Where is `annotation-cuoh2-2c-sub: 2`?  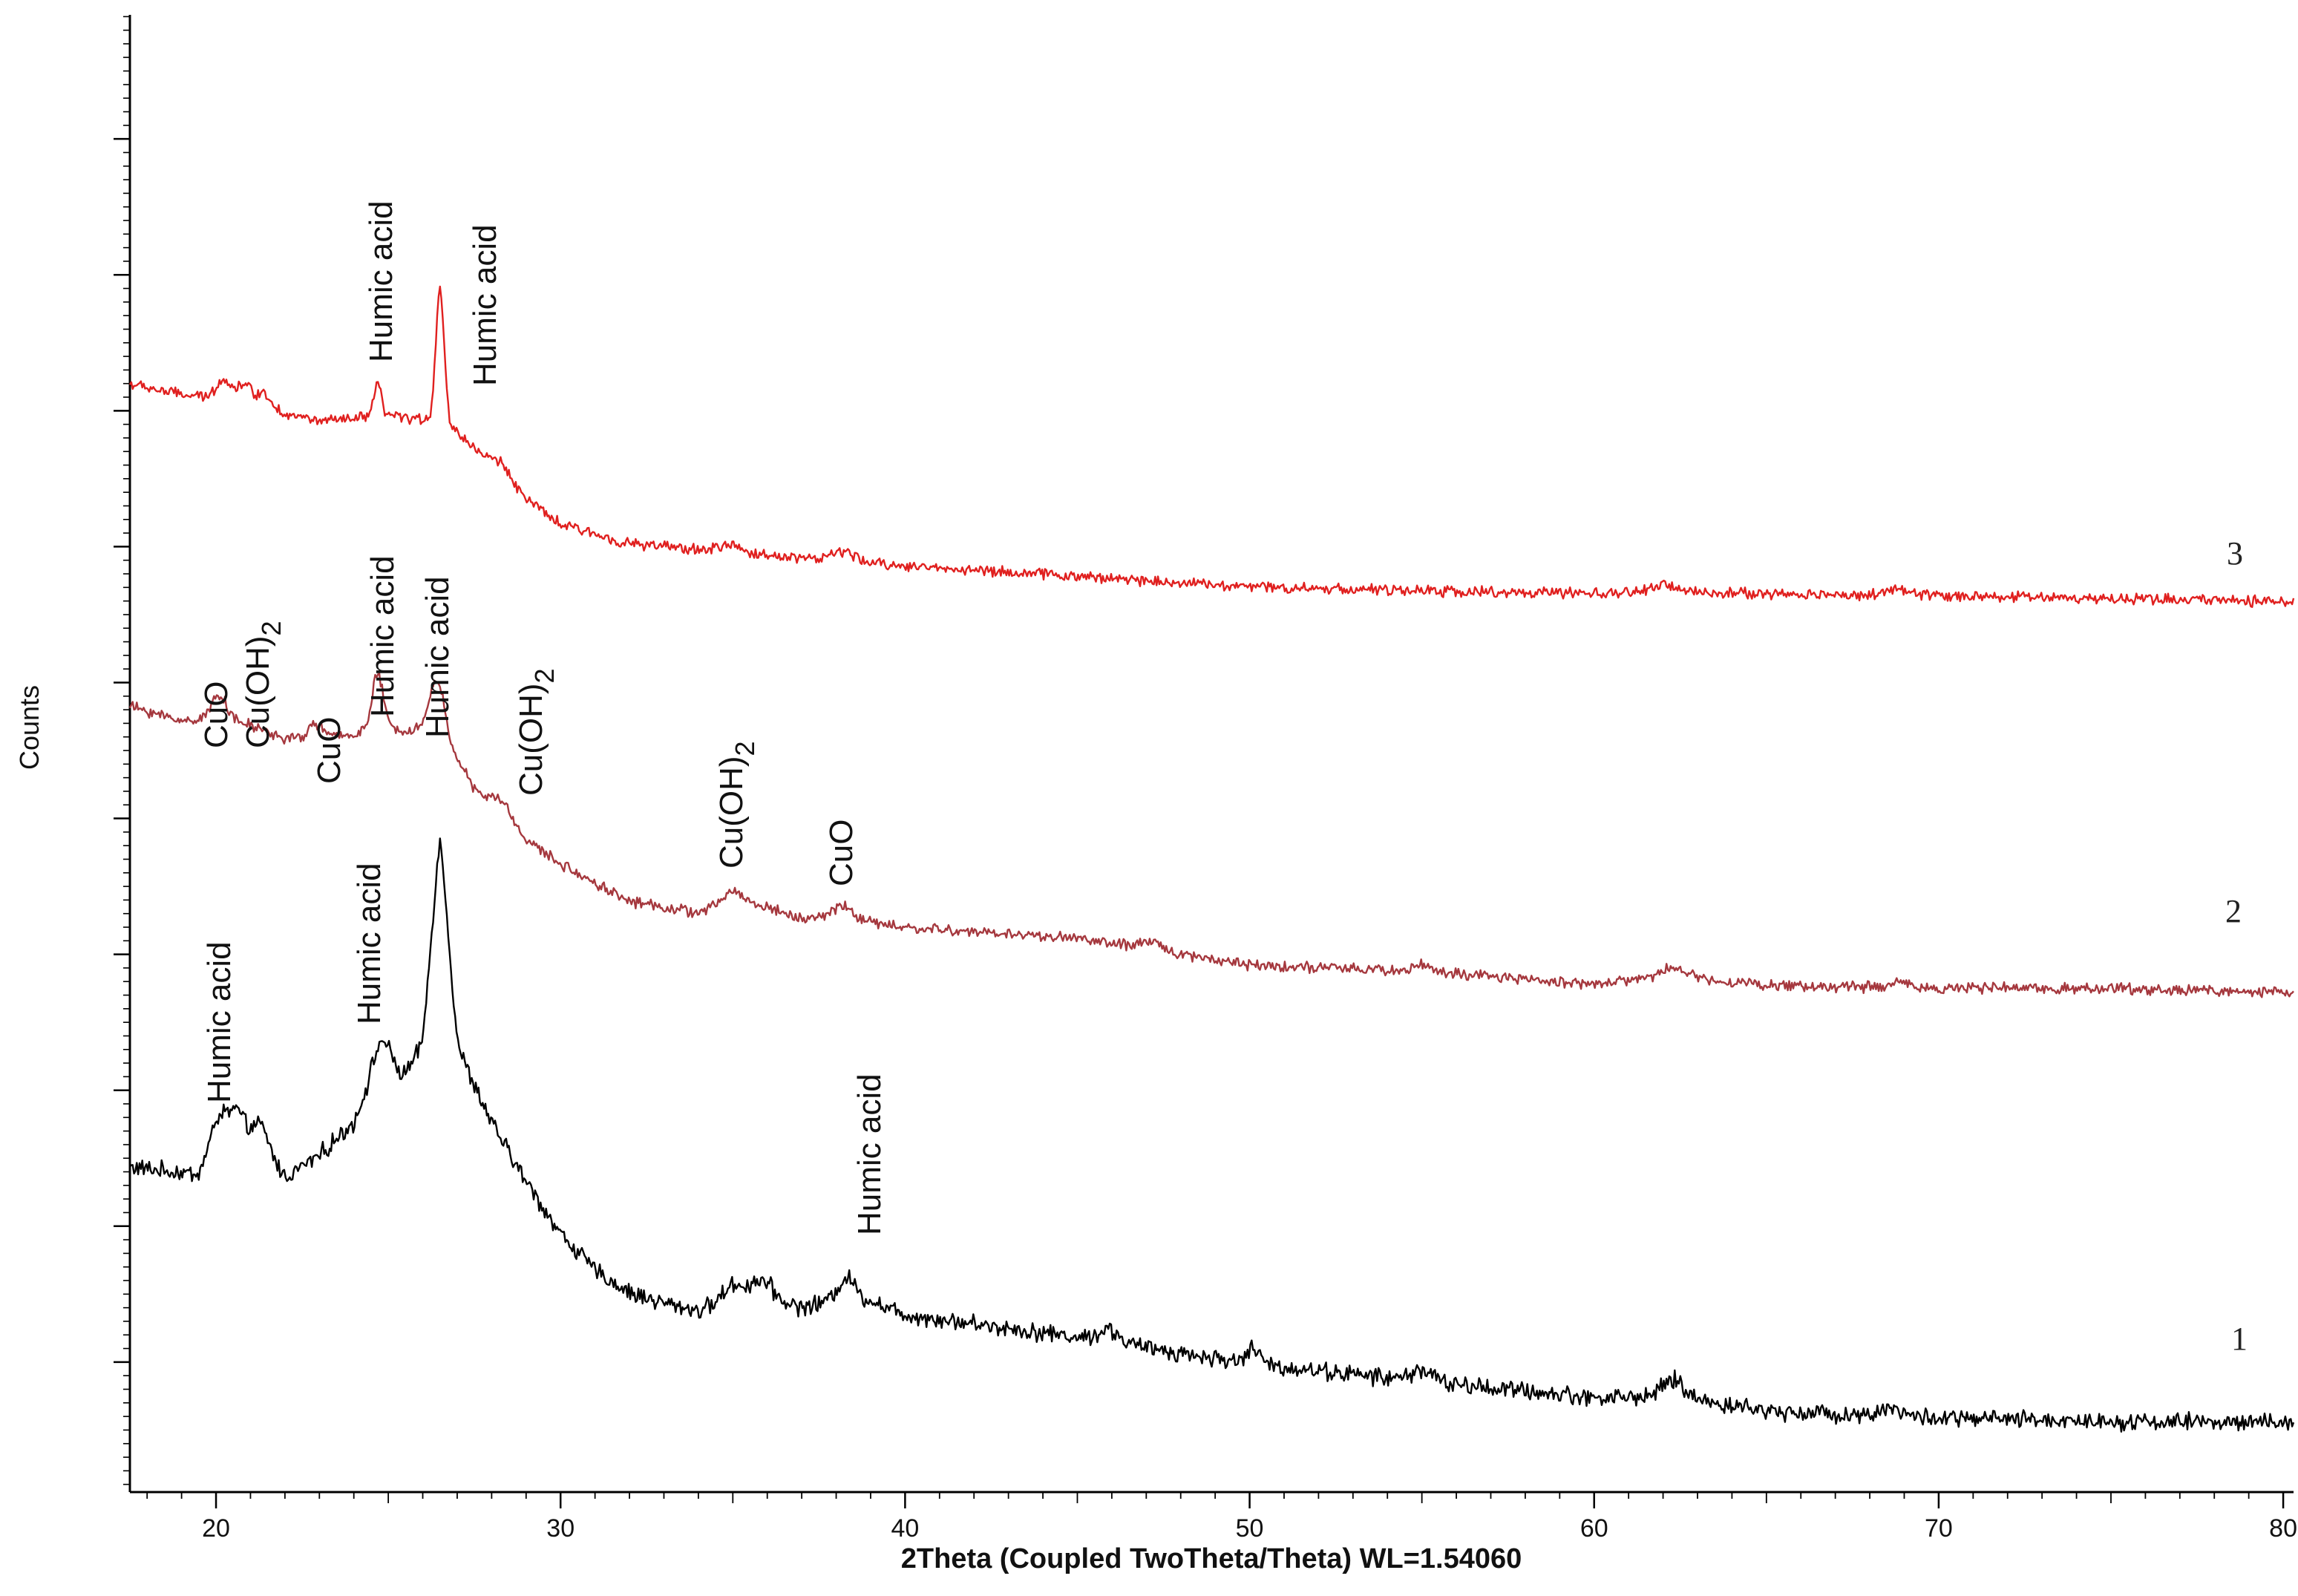 annotation-cuoh2-2c-sub: 2 is located at coordinates (745, 749).